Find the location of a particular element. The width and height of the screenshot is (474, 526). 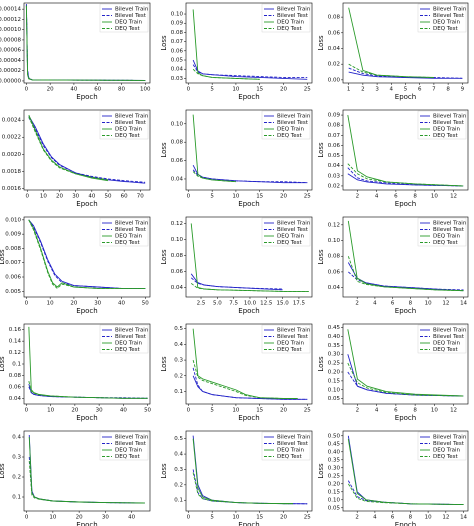

x-tick-label: 50 is located at coordinates (147, 411).